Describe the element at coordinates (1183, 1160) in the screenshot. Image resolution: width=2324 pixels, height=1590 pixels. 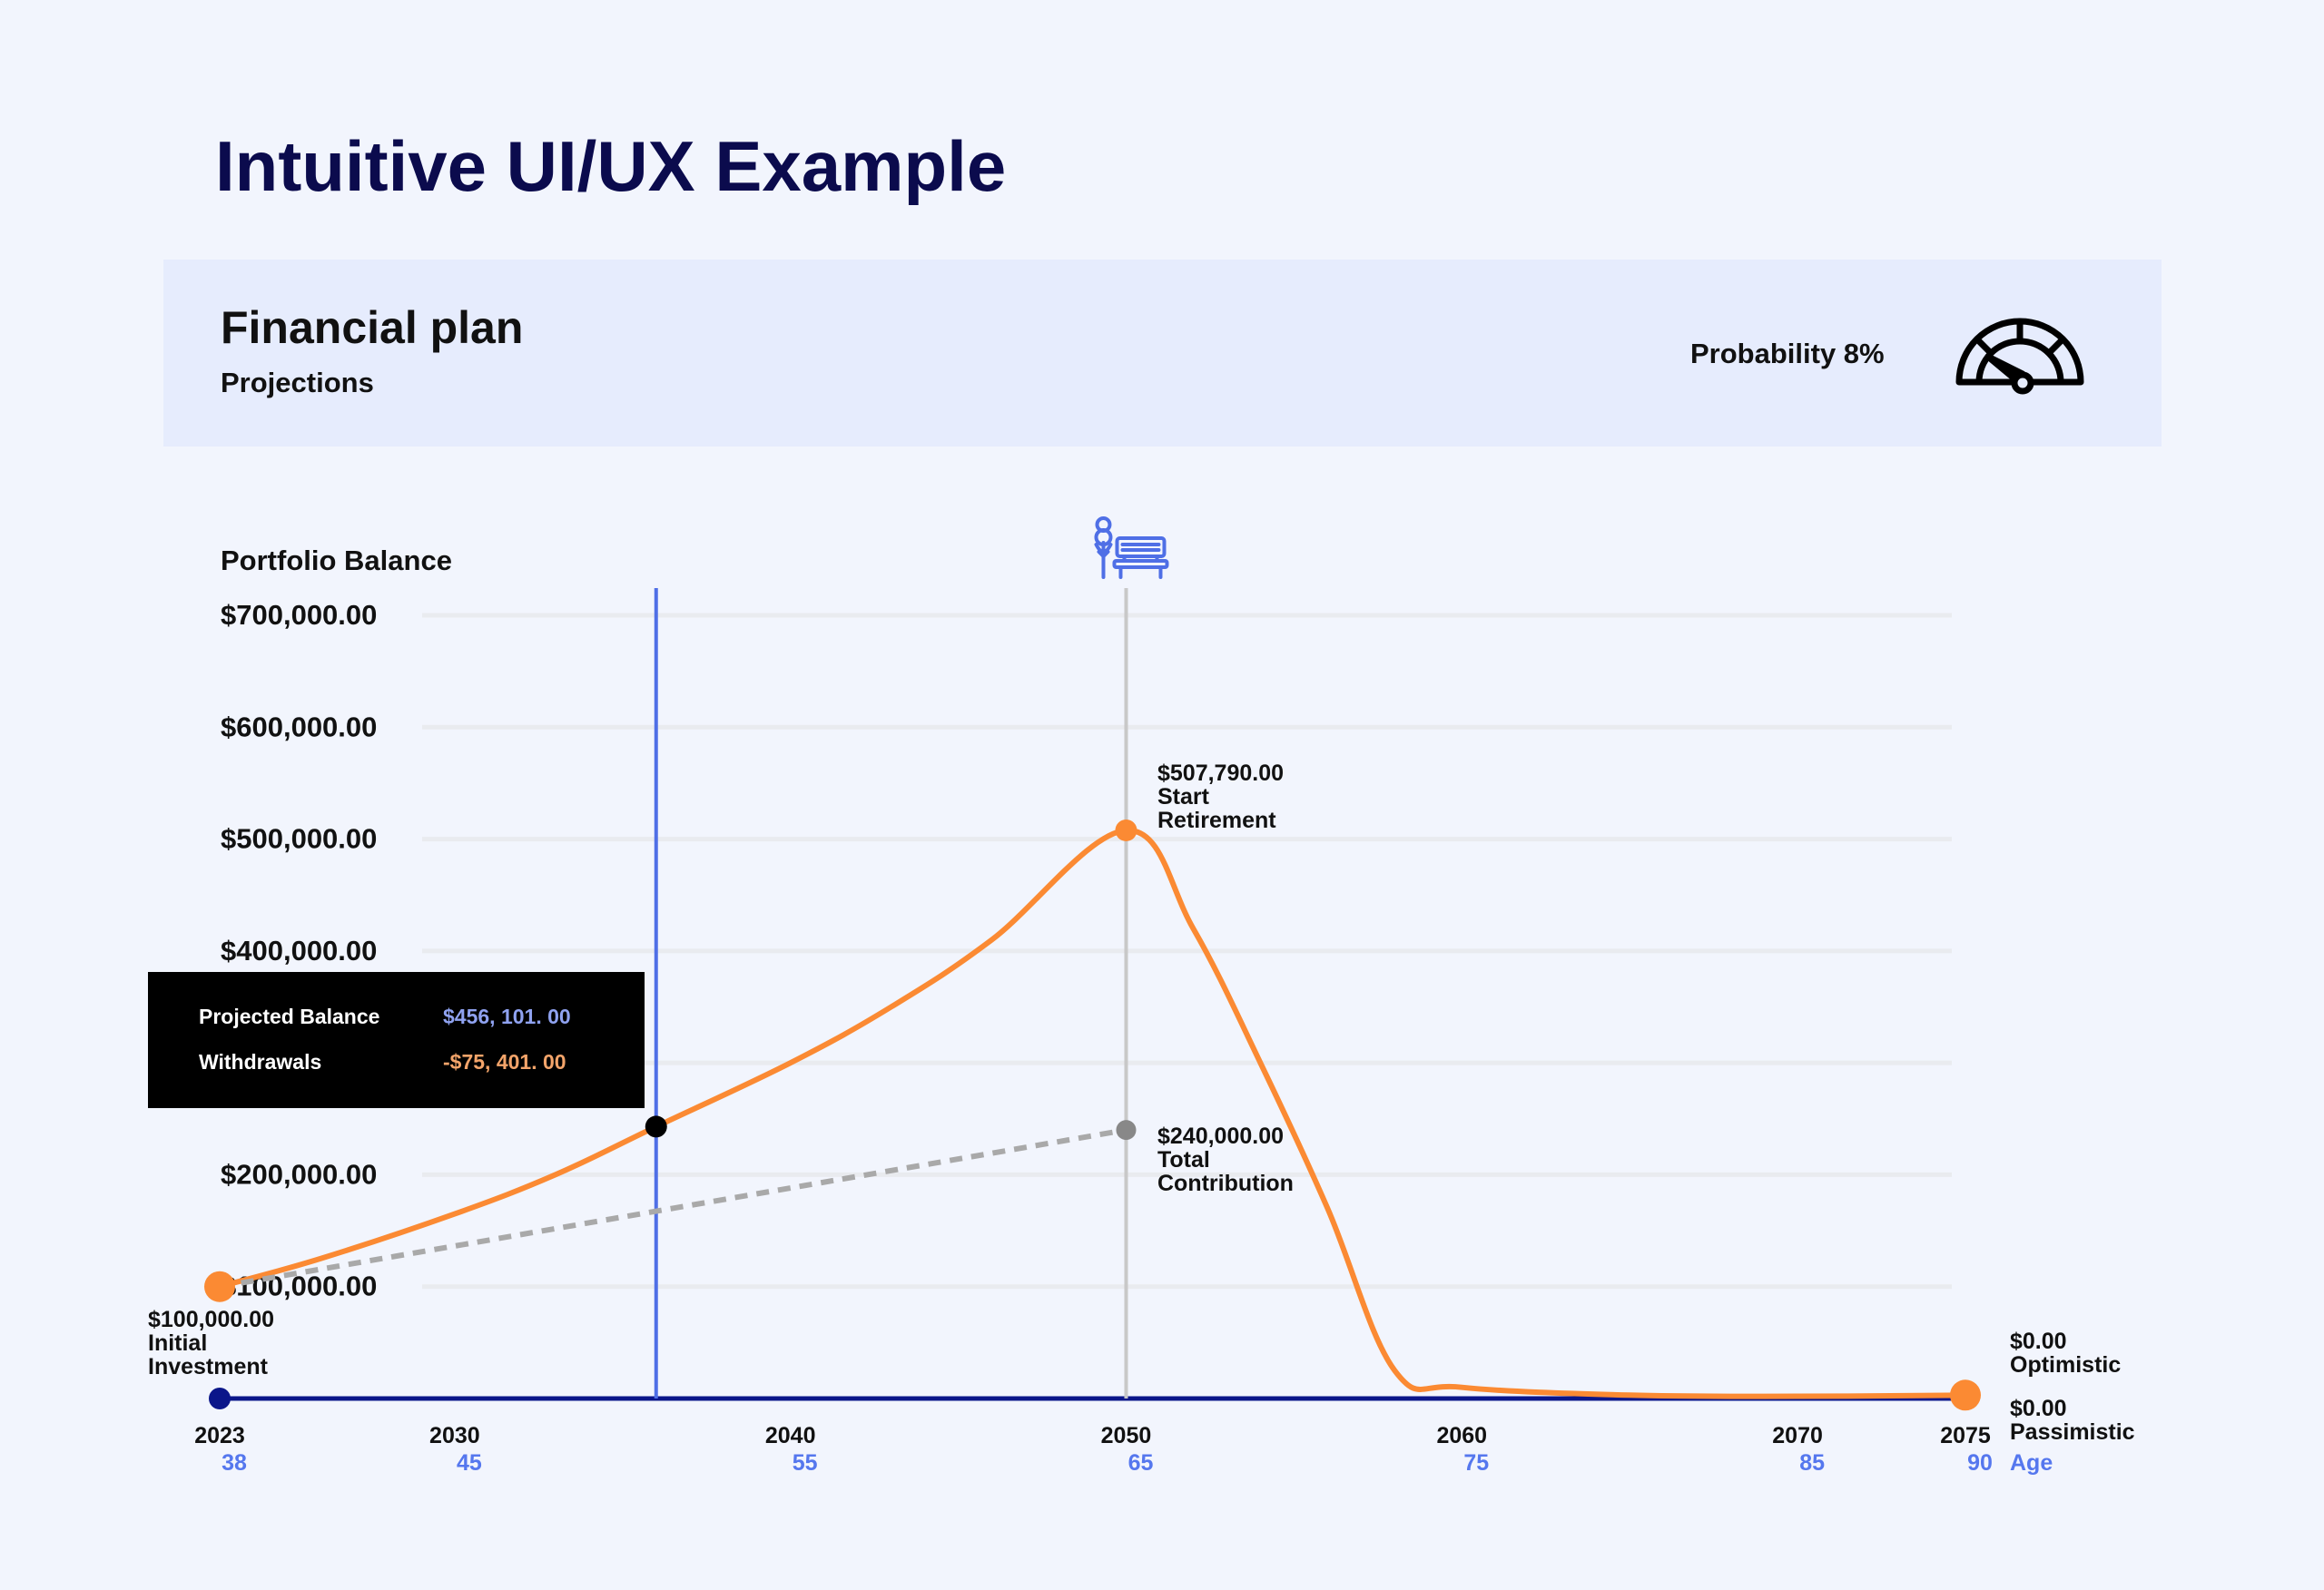
I see `annotation-label: Total` at that location.